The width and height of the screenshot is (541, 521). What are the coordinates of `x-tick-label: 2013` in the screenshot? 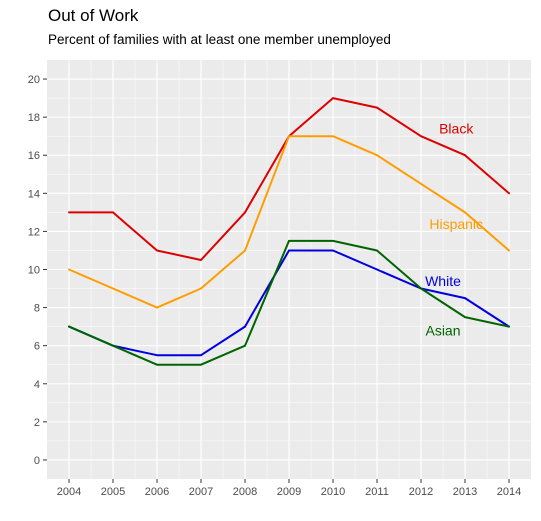 It's located at (465, 492).